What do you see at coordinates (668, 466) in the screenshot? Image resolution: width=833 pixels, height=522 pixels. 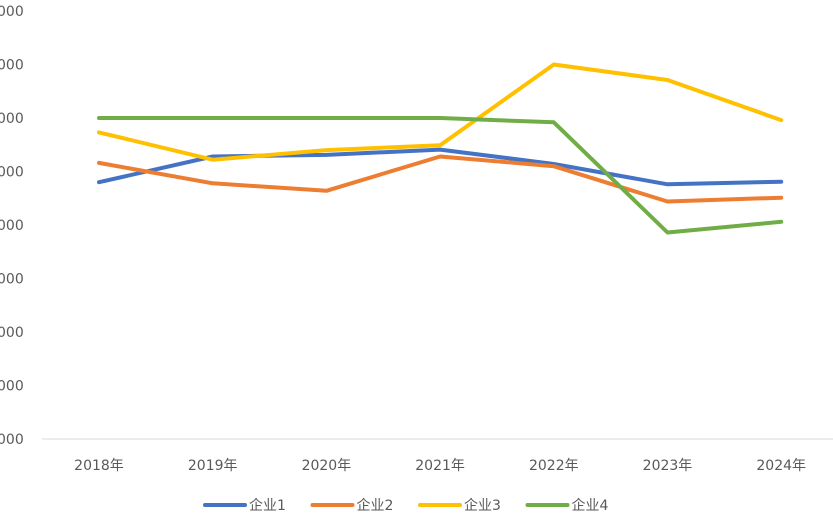 I see `x-tick-label: 2023年` at bounding box center [668, 466].